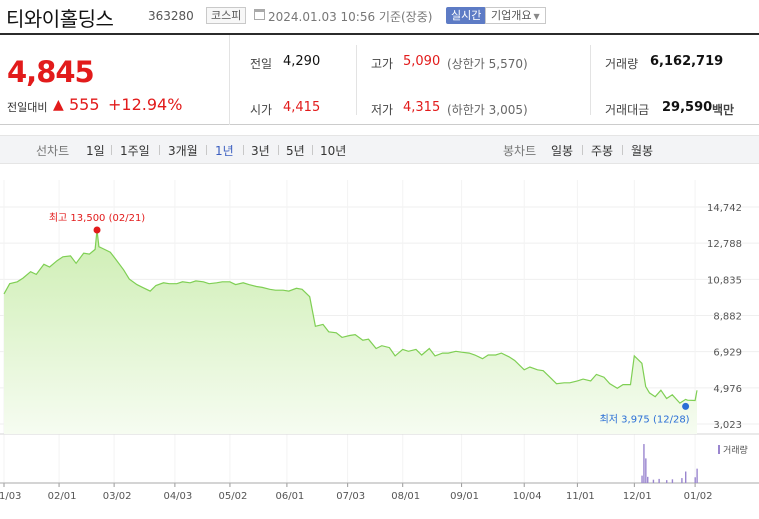 Image resolution: width=759 pixels, height=519 pixels. What do you see at coordinates (51, 72) in the screenshot?
I see `current-price: 4,845` at bounding box center [51, 72].